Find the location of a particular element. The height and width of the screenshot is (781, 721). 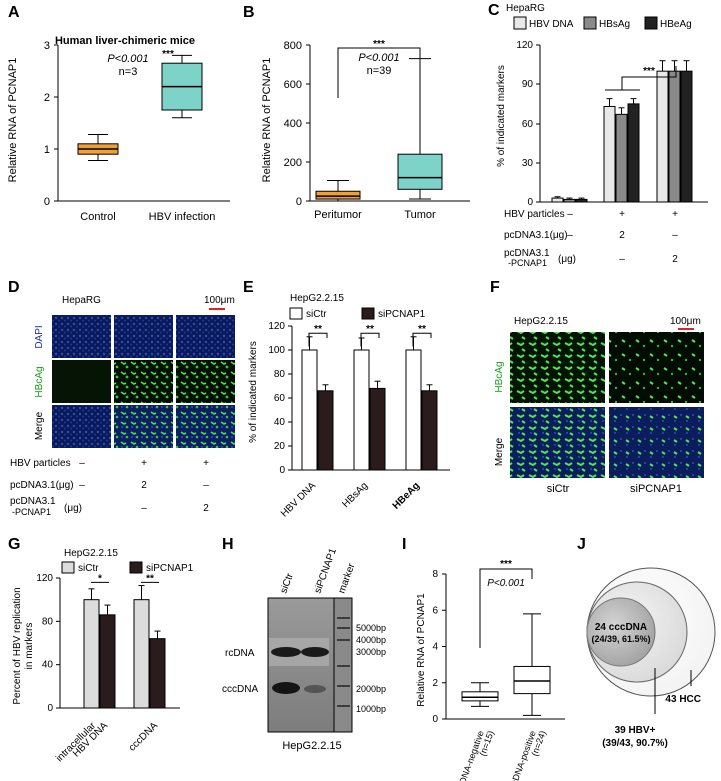

legend-swatch-sipcnap1 is located at coordinates (368, 313).